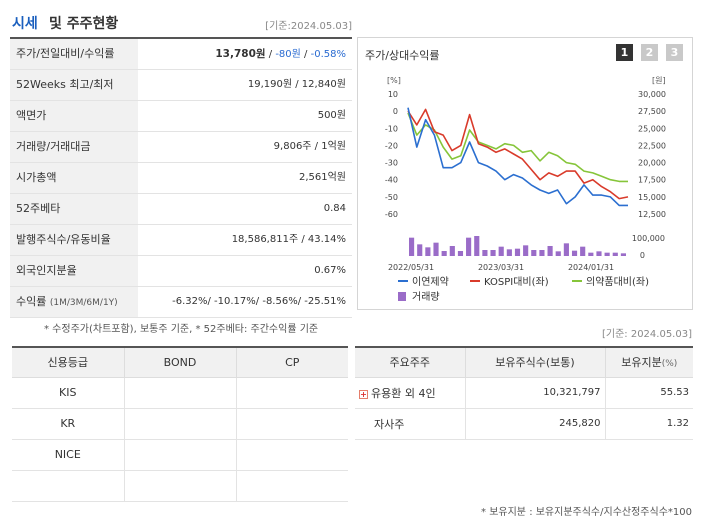 The image size is (702, 525). What do you see at coordinates (652, 145) in the screenshot?
I see `y-right-tick-label: 22,500` at bounding box center [652, 145].